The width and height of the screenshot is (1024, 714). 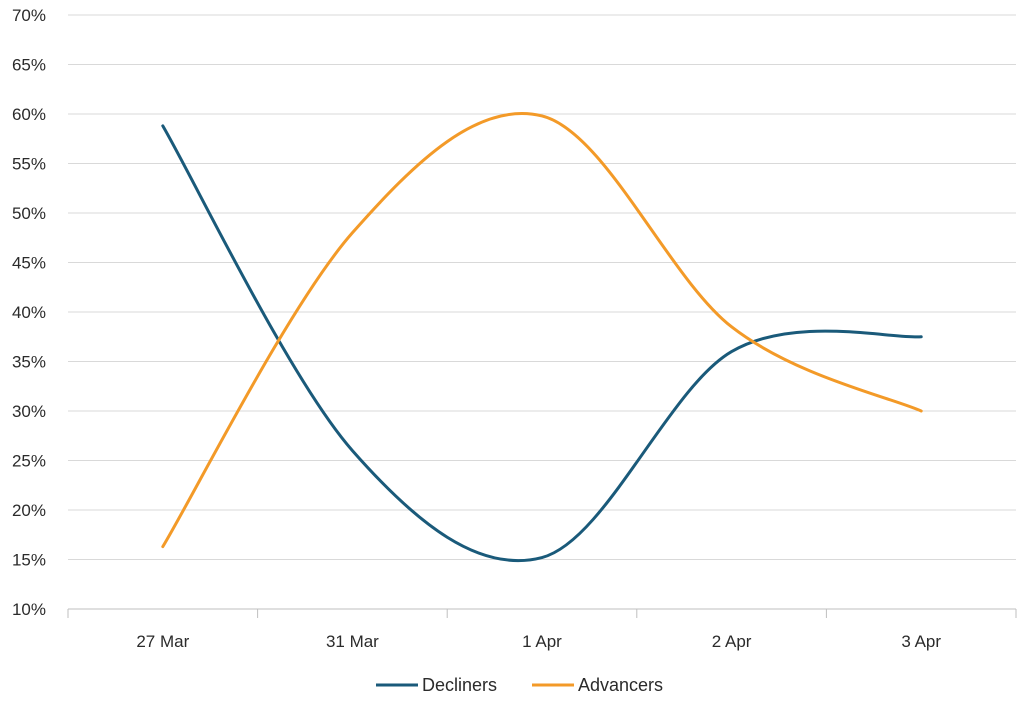 I want to click on y-tick-label: 25%, so click(x=29, y=461).